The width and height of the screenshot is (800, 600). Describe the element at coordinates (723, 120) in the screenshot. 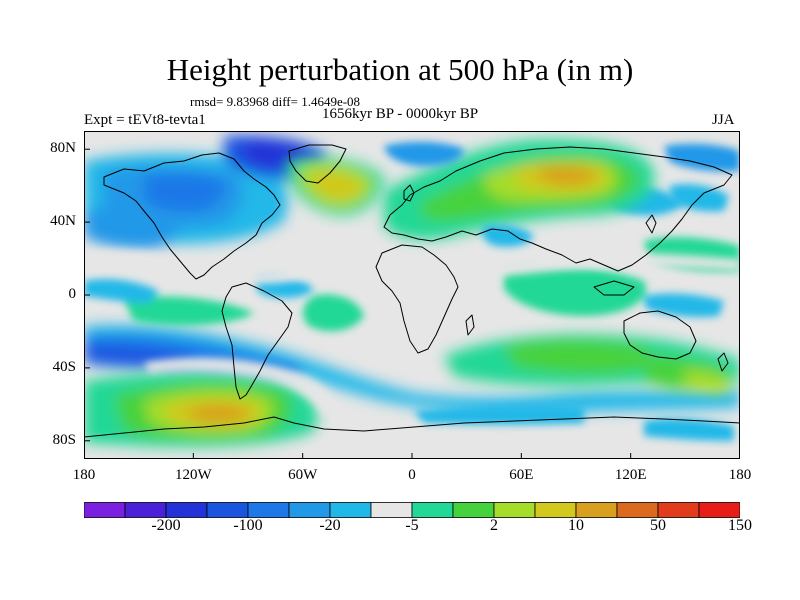

I see `season-label: JJA` at that location.